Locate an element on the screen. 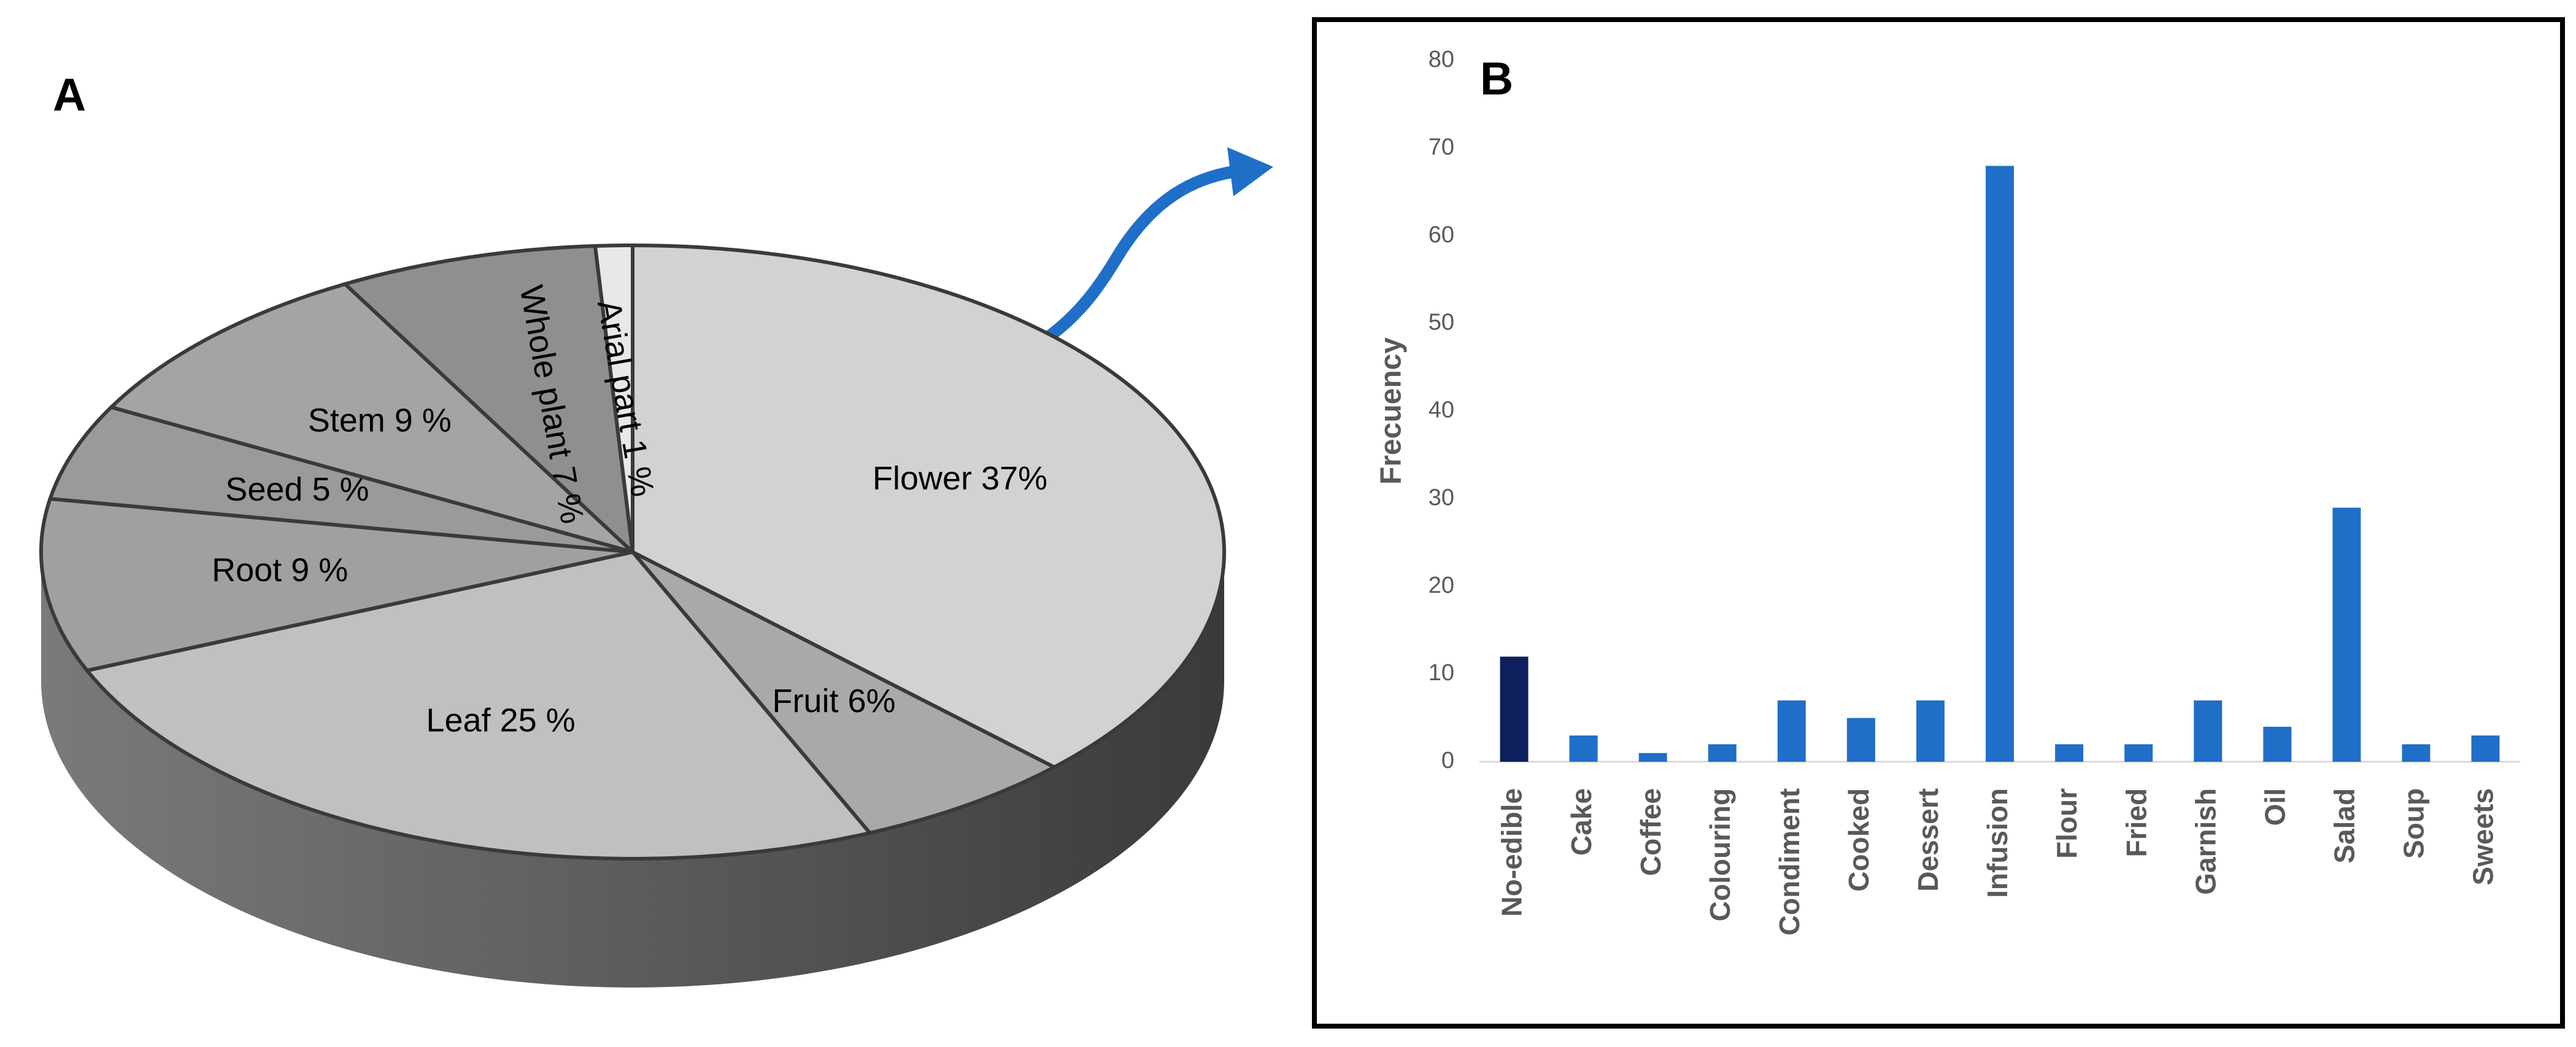 This screenshot has height=1047, width=2576. x-tick-label: Cooked is located at coordinates (1859, 840).